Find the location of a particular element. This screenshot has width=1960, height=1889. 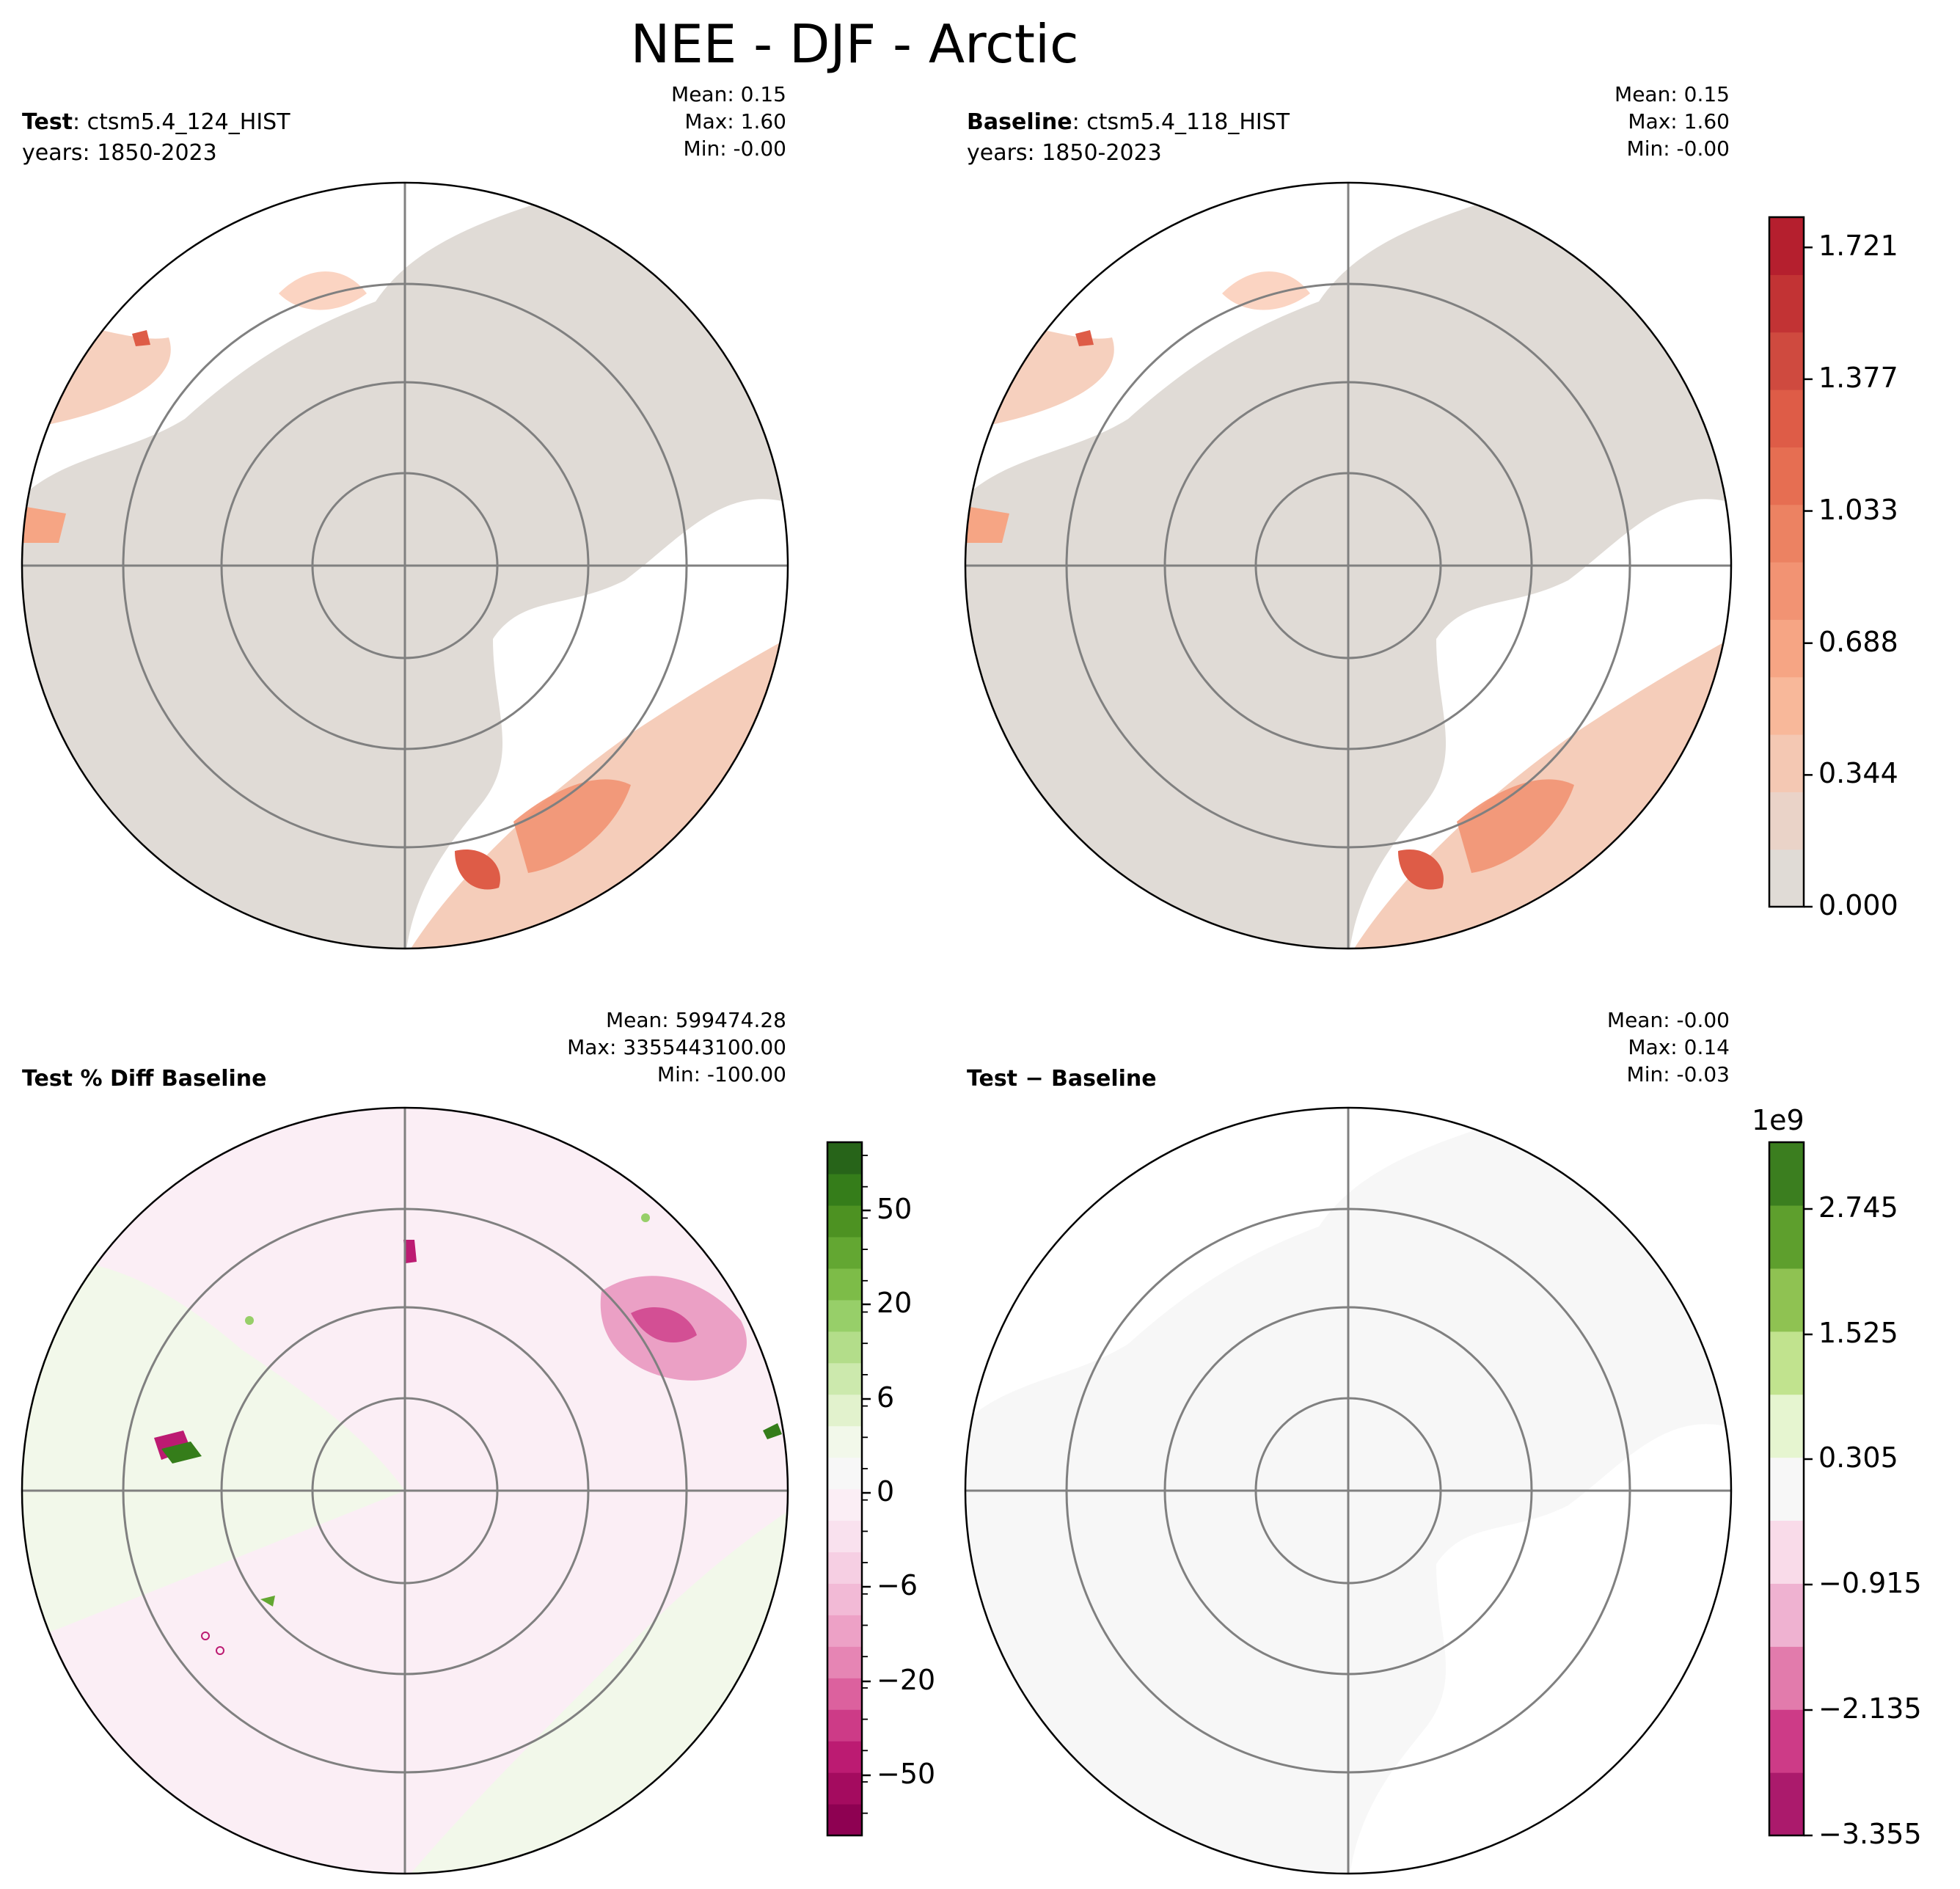

test-mean: Mean: 0.15 is located at coordinates (728, 94).